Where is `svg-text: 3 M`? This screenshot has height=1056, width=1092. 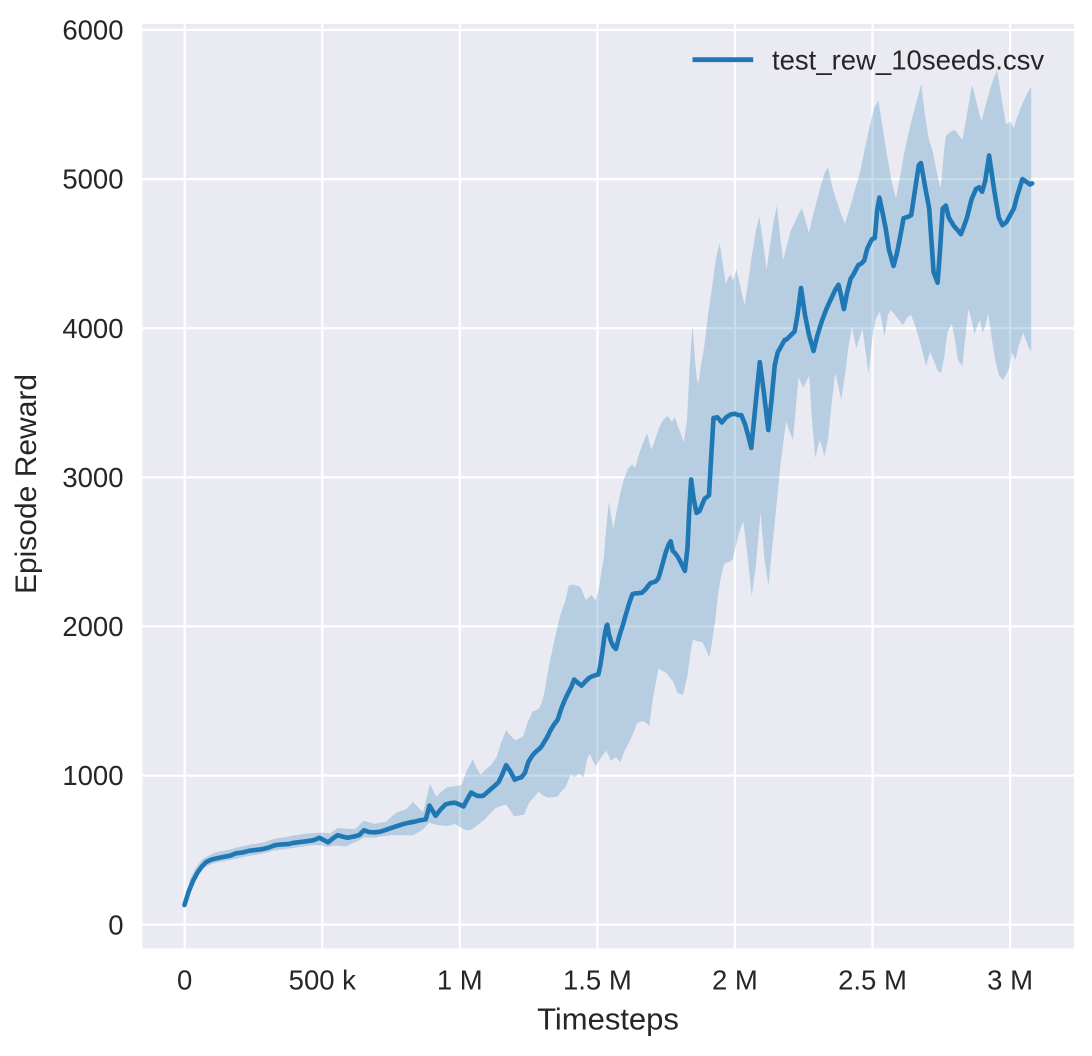 svg-text: 3 M is located at coordinates (1010, 980).